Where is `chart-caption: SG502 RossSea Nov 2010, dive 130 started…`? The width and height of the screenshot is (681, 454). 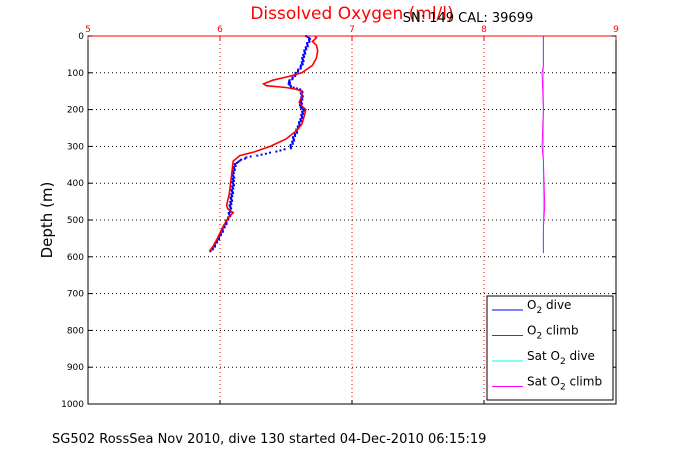
chart-caption: SG502 RossSea Nov 2010, dive 130 started… is located at coordinates (269, 439).